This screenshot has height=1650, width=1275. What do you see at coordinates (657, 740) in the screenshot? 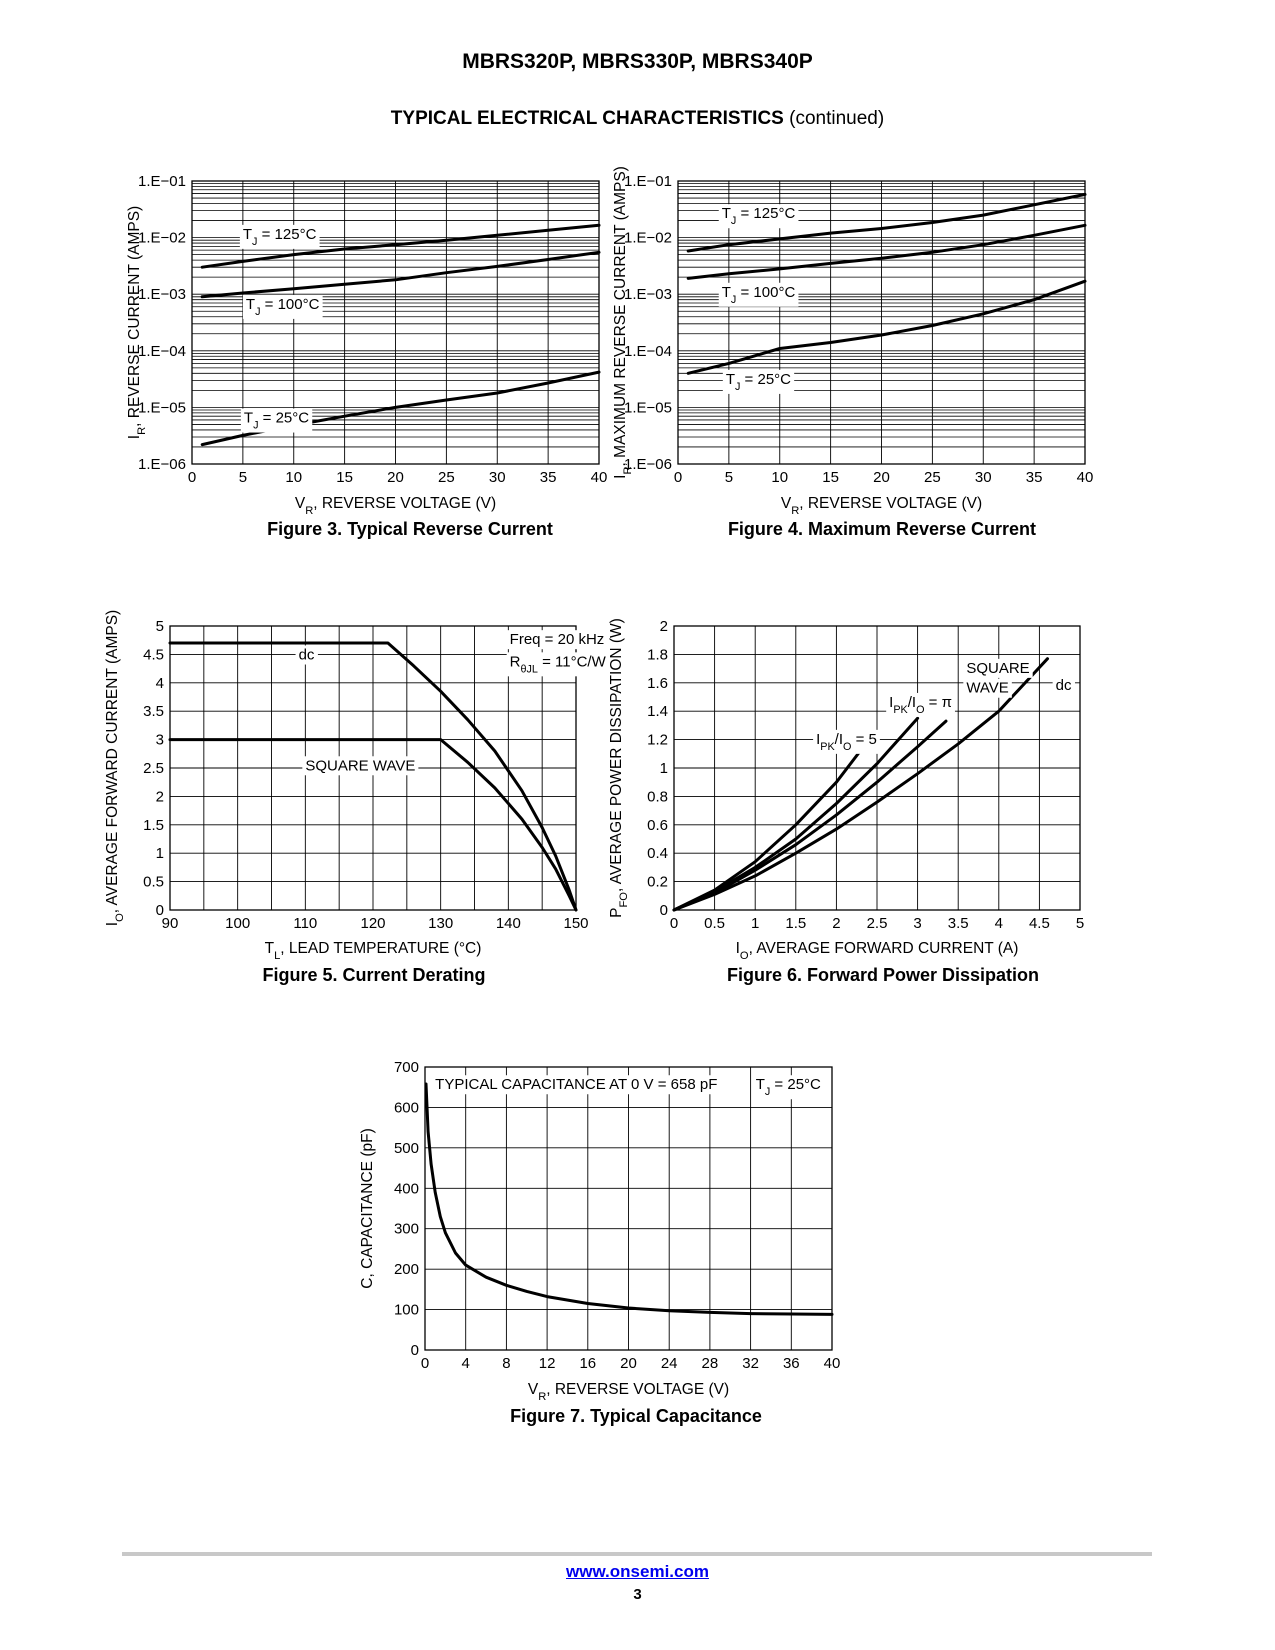
I see `y-tick-label: 1.2` at bounding box center [657, 740].